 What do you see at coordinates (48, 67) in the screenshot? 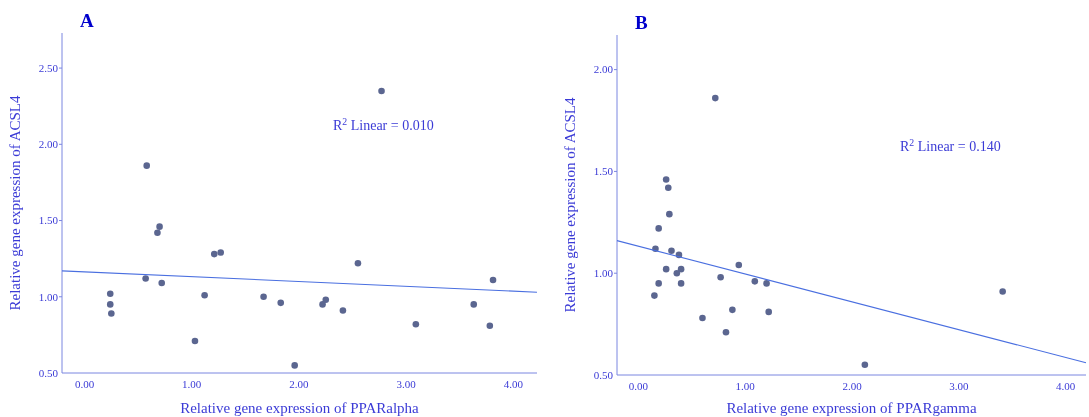
I see `y-tick-label: 2.50` at bounding box center [48, 67].